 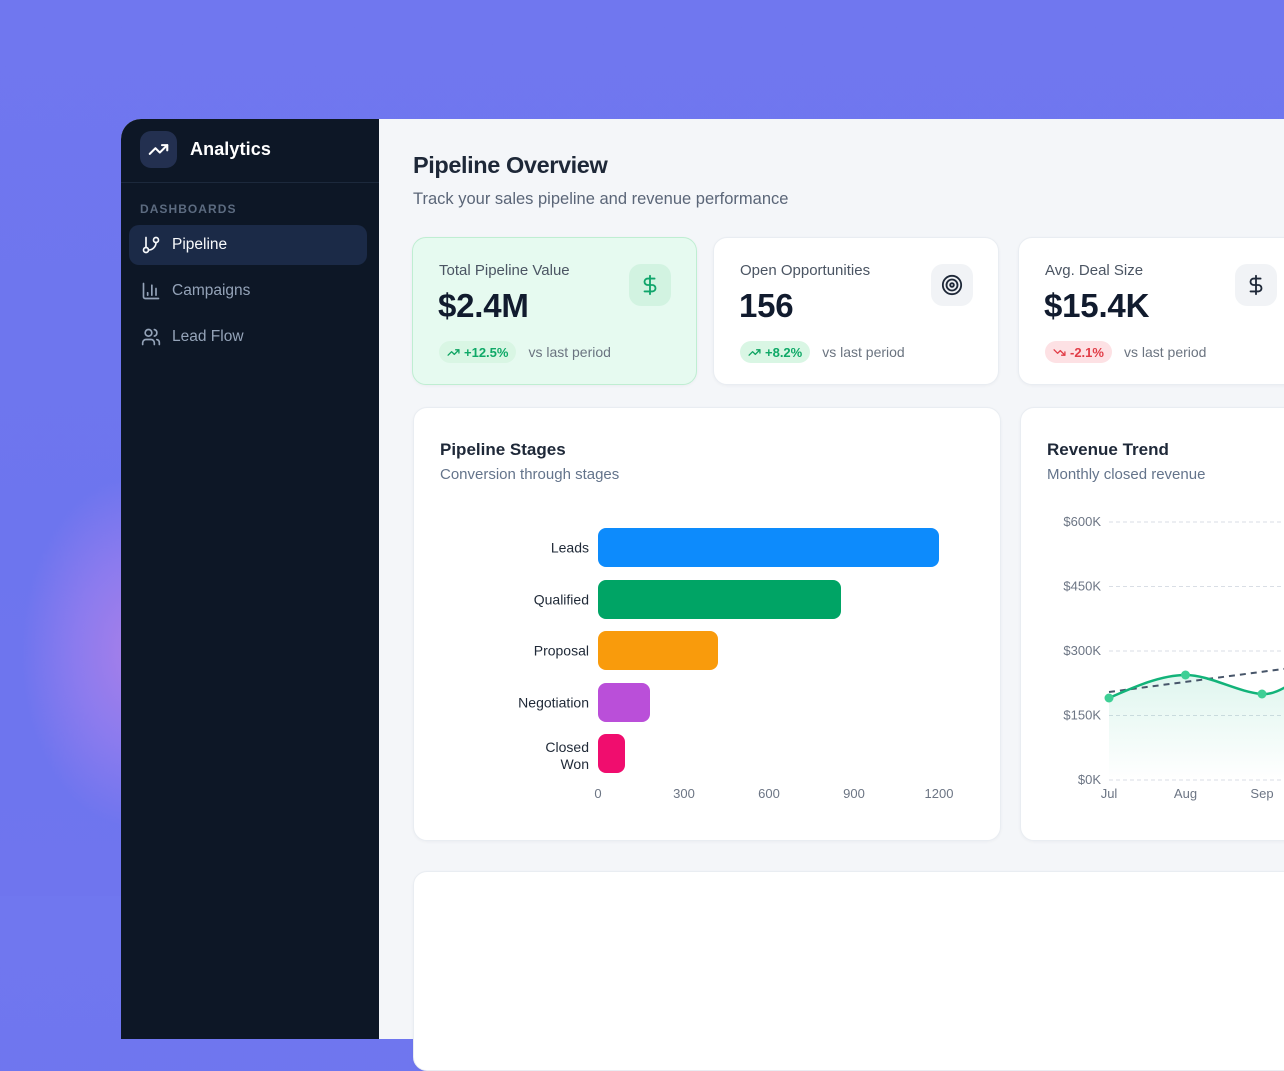 I want to click on svg-text: Proposal, so click(x=561, y=651).